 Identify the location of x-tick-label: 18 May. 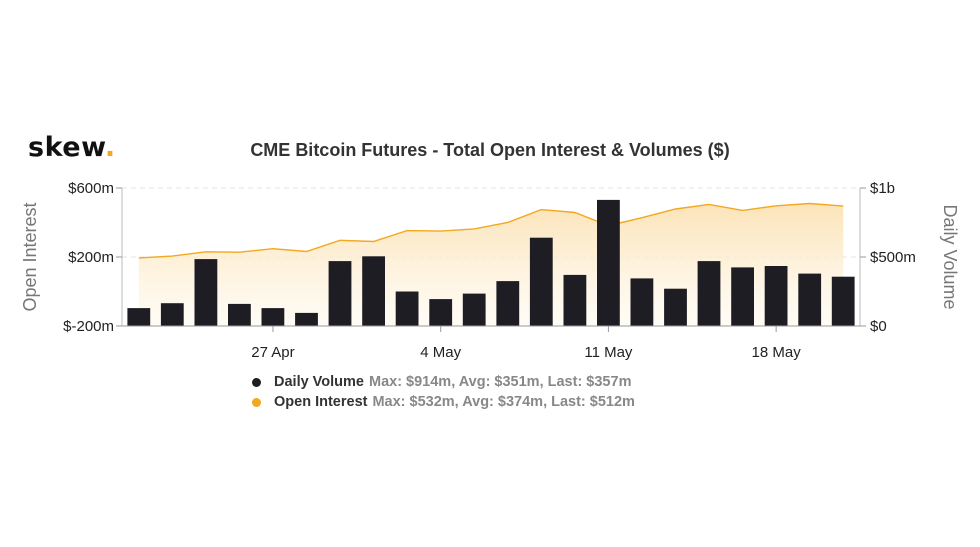
(777, 352).